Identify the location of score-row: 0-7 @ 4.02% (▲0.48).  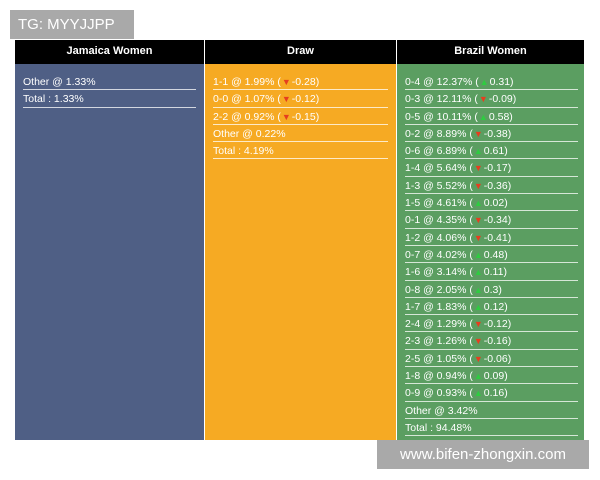
(491, 255).